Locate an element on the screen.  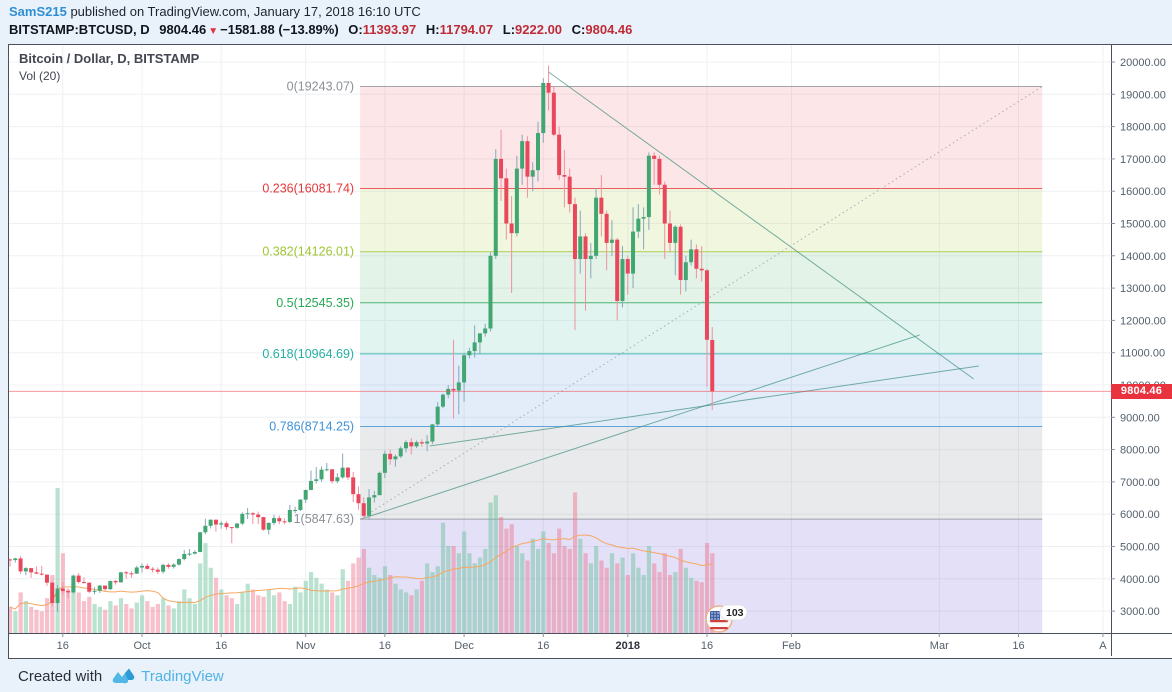
idea-marker-count: 103 is located at coordinates (735, 613).